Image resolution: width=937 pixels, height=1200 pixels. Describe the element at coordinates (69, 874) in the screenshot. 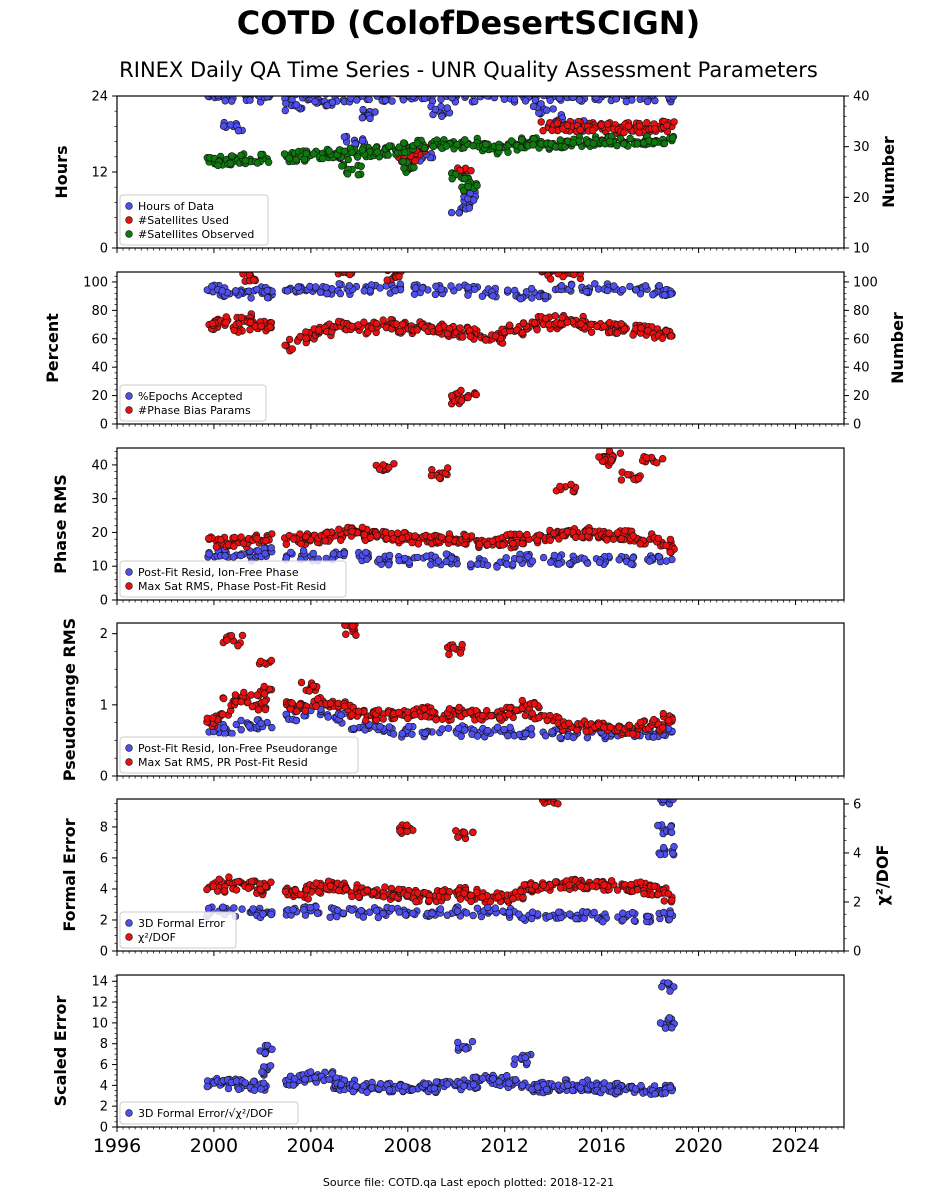

I see `y-axis-label: Formal Error` at that location.